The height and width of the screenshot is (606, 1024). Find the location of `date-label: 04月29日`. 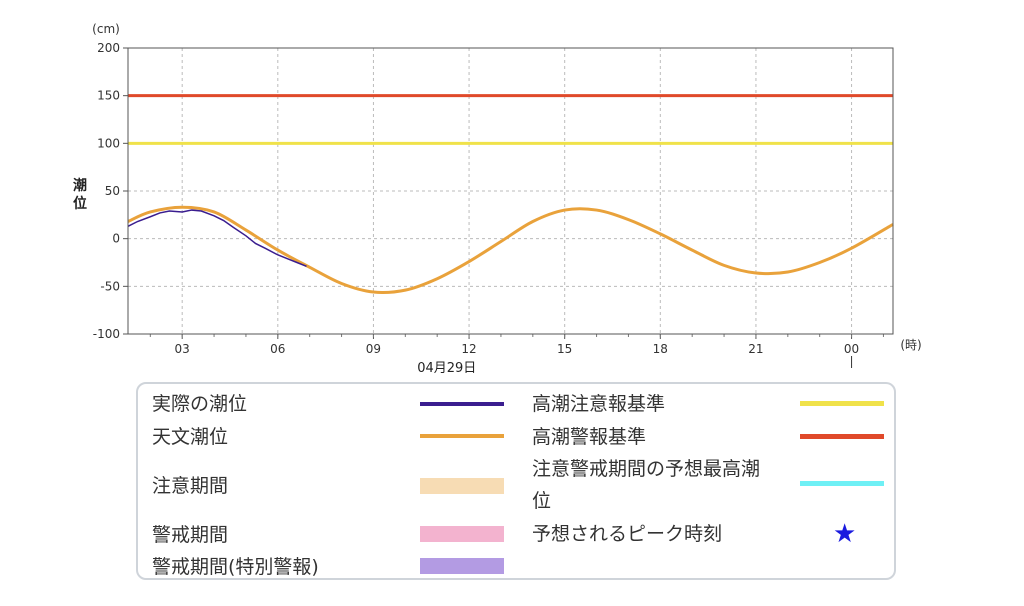

date-label: 04月29日 is located at coordinates (446, 368).